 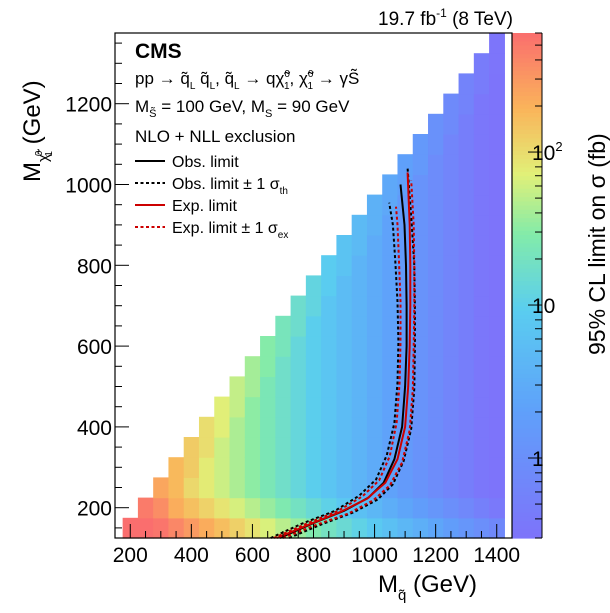 I want to click on legend-label: Exp. limit, so click(x=204, y=206).